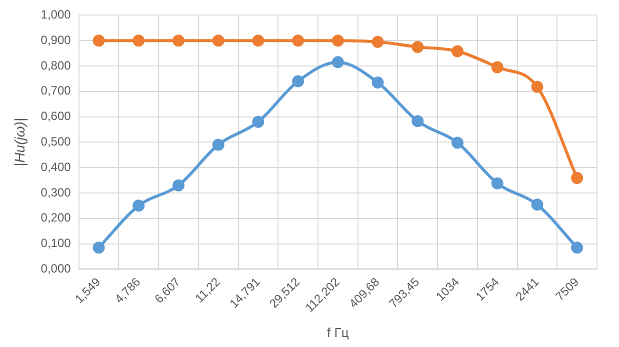 This screenshot has width=619, height=347. I want to click on y-axis-title: |Hu(jω)|, so click(19, 142).